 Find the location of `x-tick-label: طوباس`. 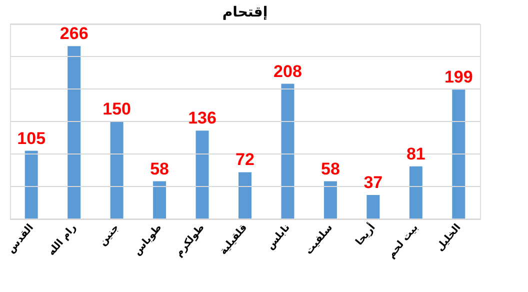

x-tick-label: طوباس is located at coordinates (148, 240).